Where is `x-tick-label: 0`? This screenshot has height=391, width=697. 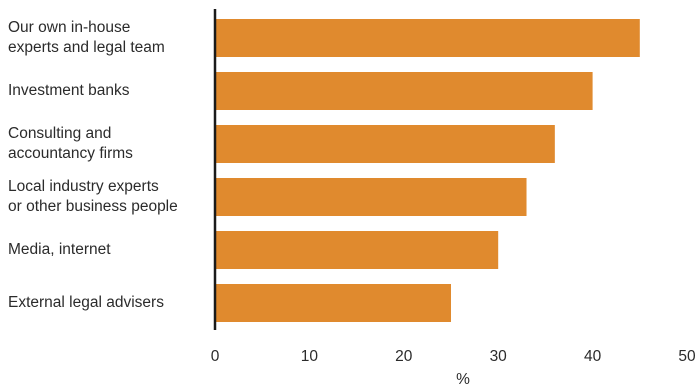 x-tick-label: 0 is located at coordinates (215, 356).